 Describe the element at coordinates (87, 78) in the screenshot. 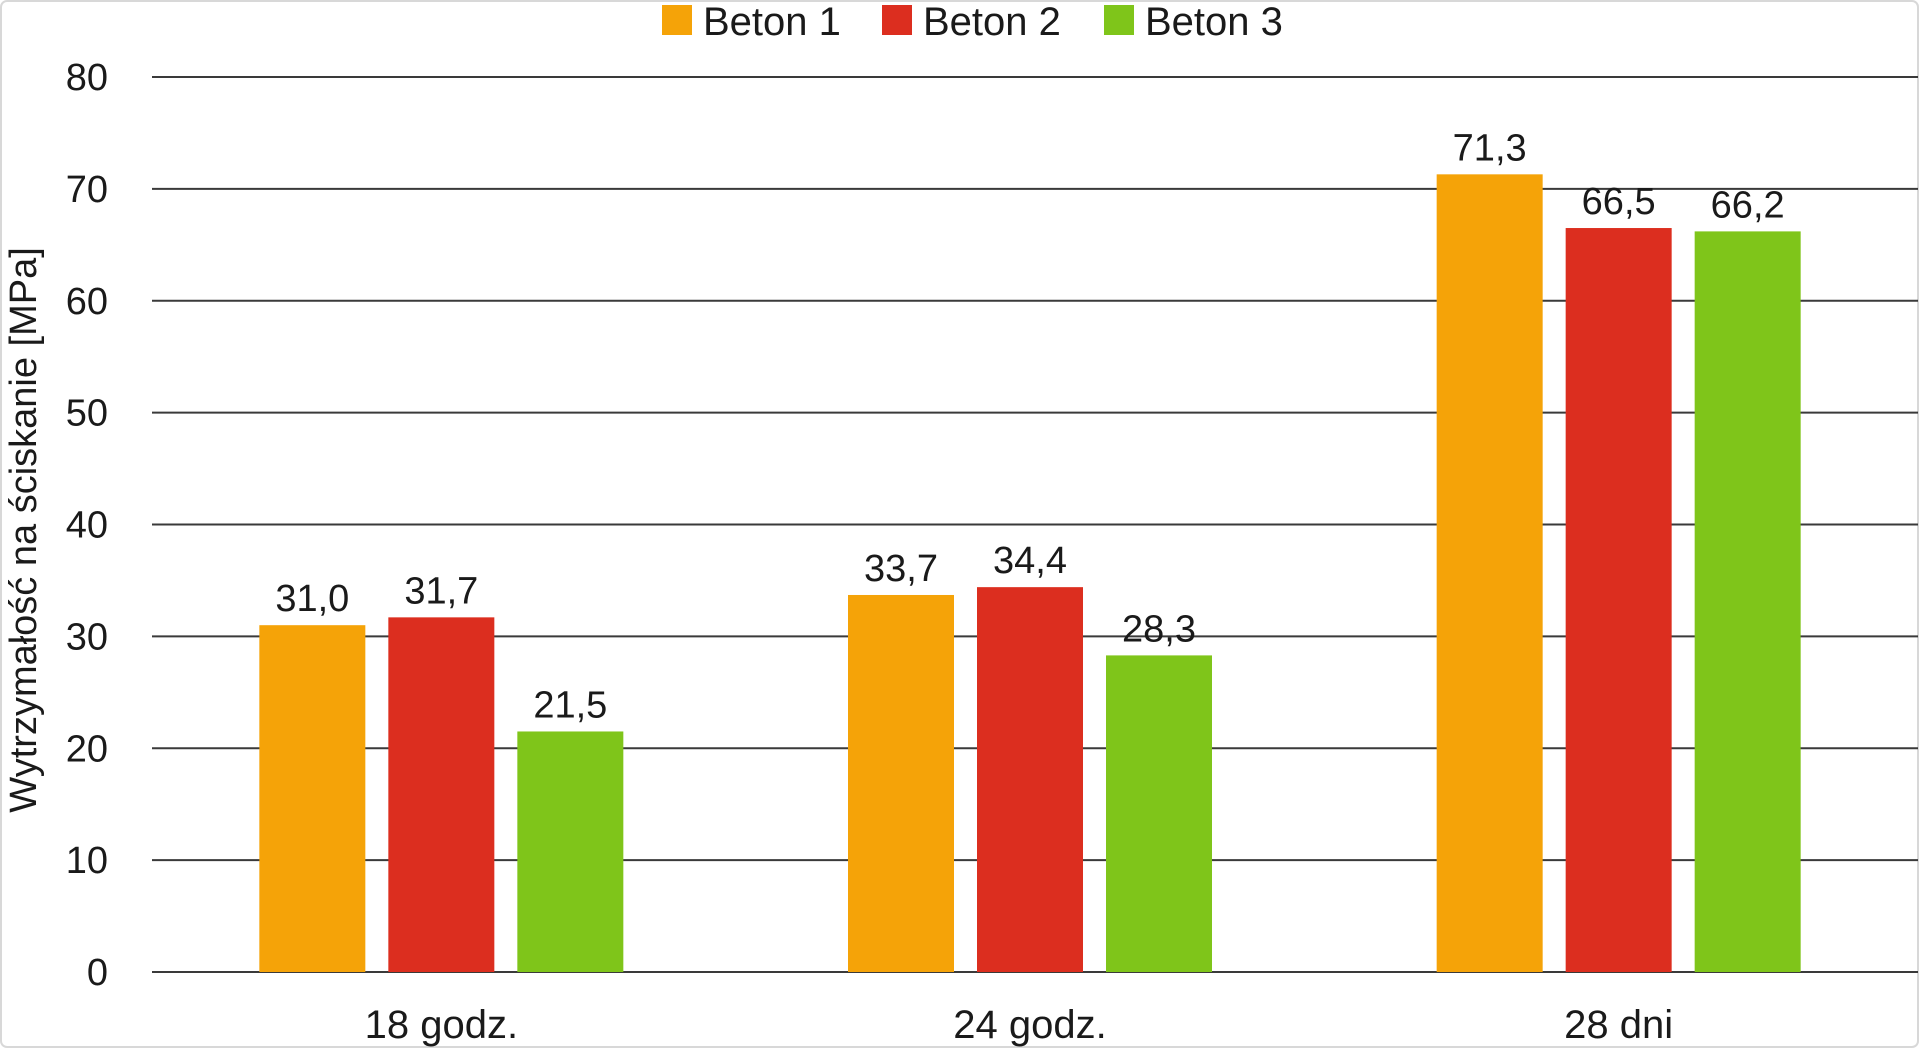

I see `y-tick-label: 80` at that location.